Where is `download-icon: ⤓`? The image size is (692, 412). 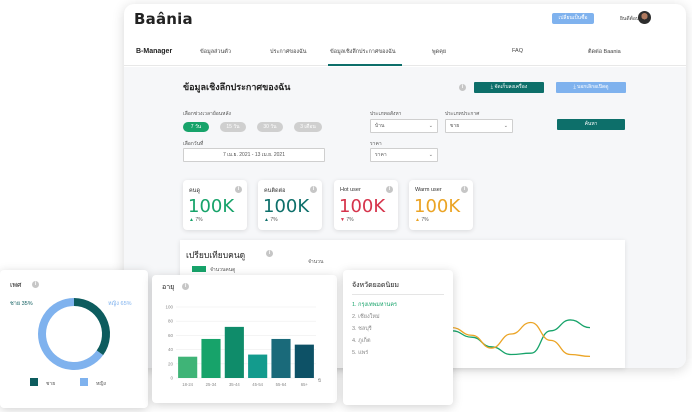 download-icon: ⤓ is located at coordinates (492, 87).